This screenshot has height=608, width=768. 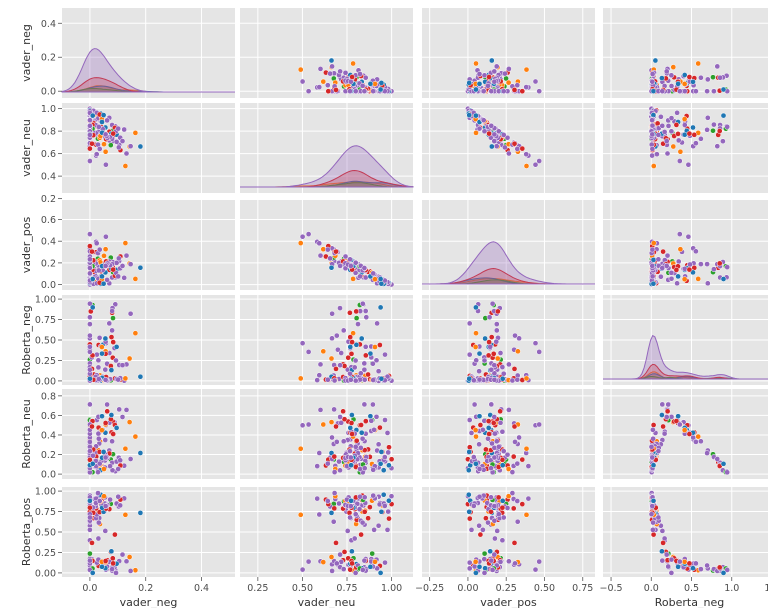 I want to click on x-tick-label: 1.0, so click(x=731, y=588).